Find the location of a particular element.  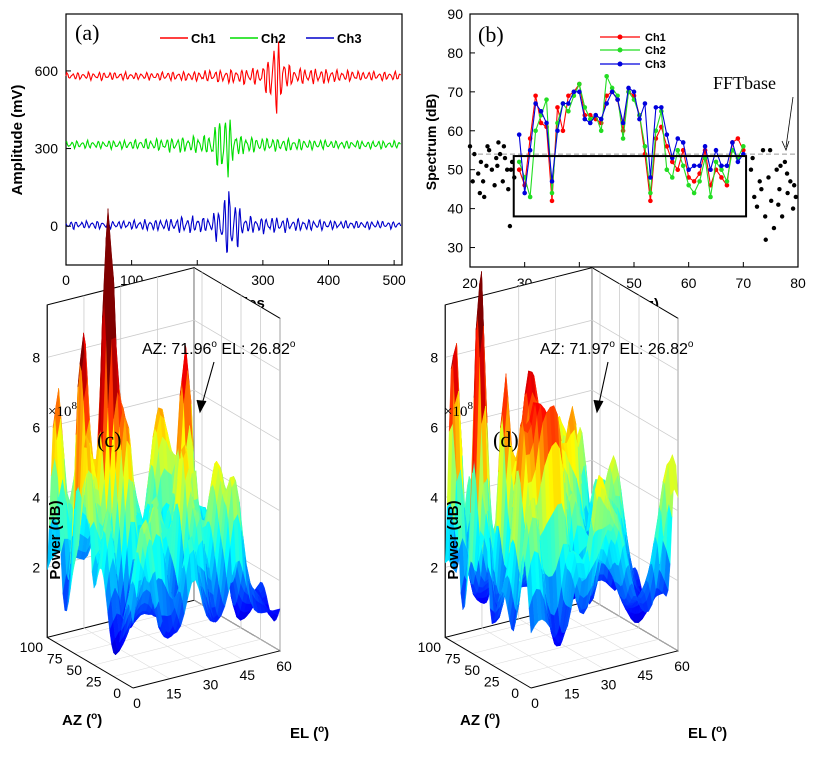

panel-a-legend-label-ch2: Ch2 is located at coordinates (273, 38).